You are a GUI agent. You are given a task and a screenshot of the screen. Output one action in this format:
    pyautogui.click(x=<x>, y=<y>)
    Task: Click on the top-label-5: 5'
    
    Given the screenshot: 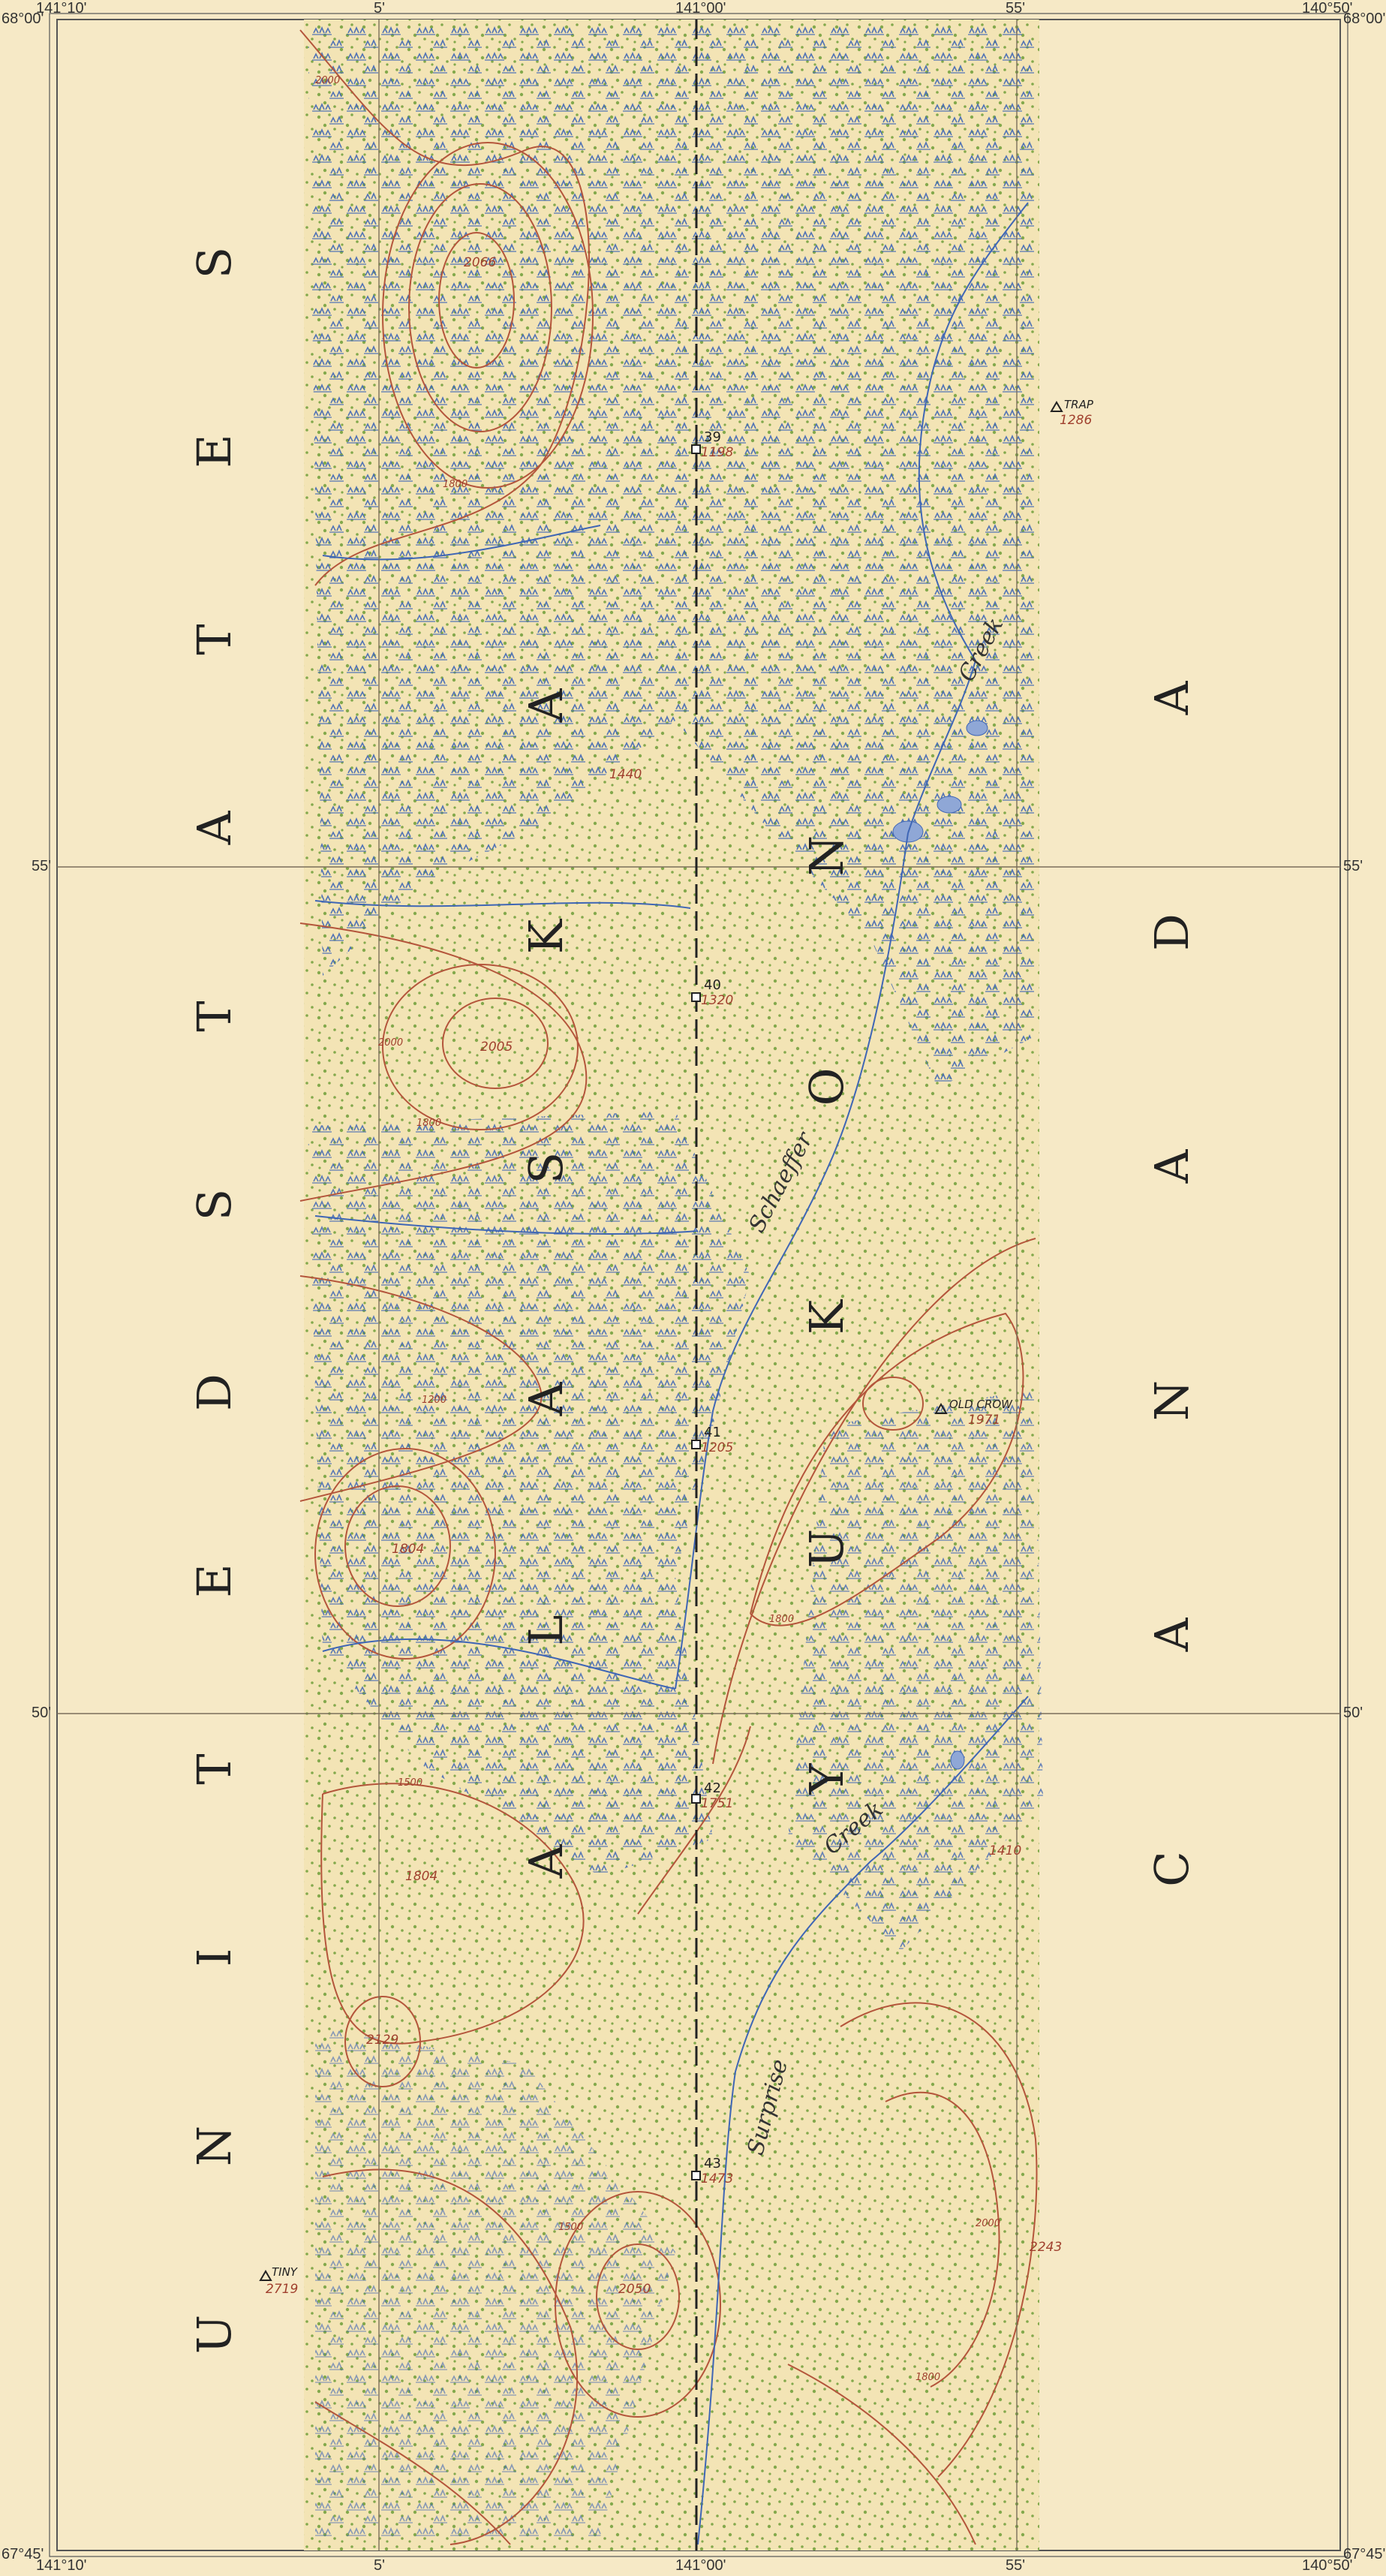 What is the action you would take?
    pyautogui.click(x=379, y=8)
    